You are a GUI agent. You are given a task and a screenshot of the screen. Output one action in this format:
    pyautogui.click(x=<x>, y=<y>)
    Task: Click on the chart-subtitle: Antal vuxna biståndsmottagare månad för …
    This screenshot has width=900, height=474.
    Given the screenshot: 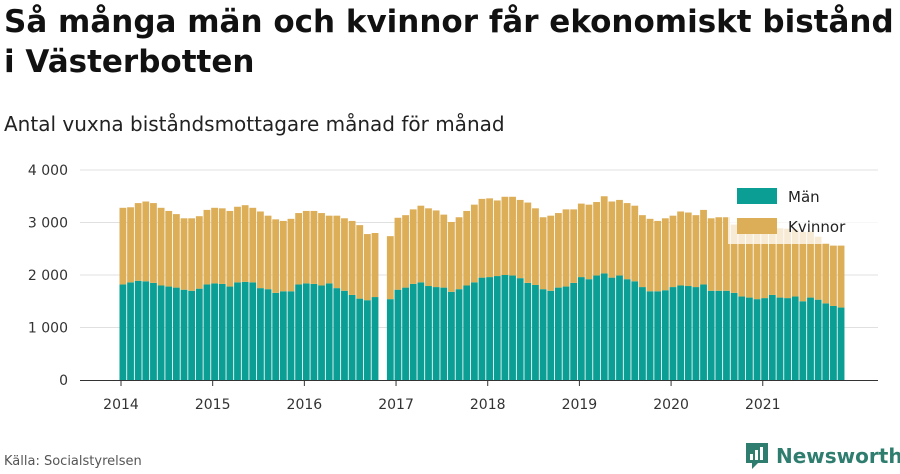 What is the action you would take?
    pyautogui.click(x=254, y=124)
    